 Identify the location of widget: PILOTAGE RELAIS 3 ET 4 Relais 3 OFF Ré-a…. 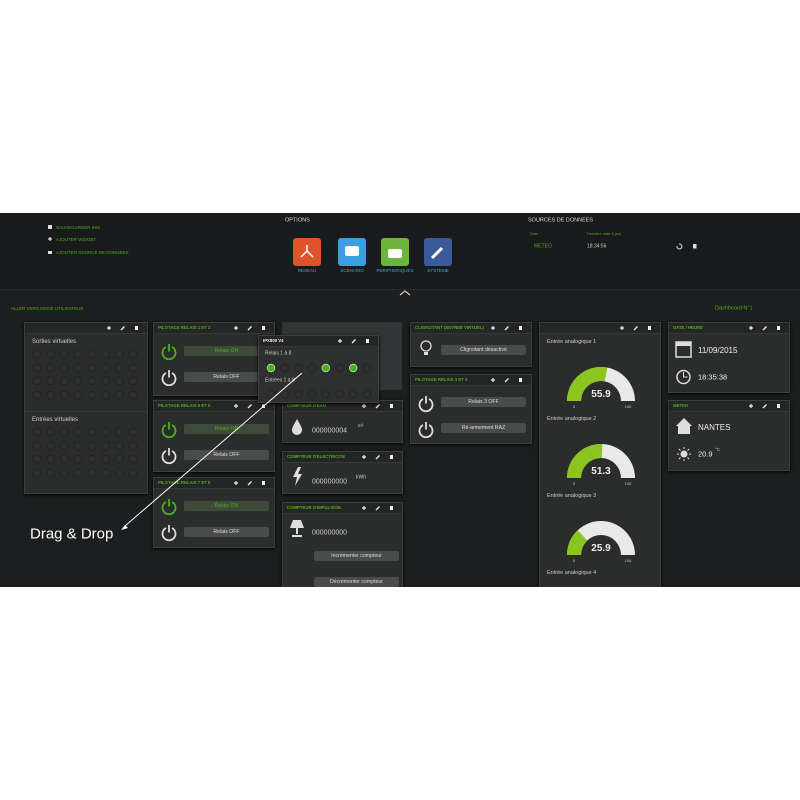
(471, 409).